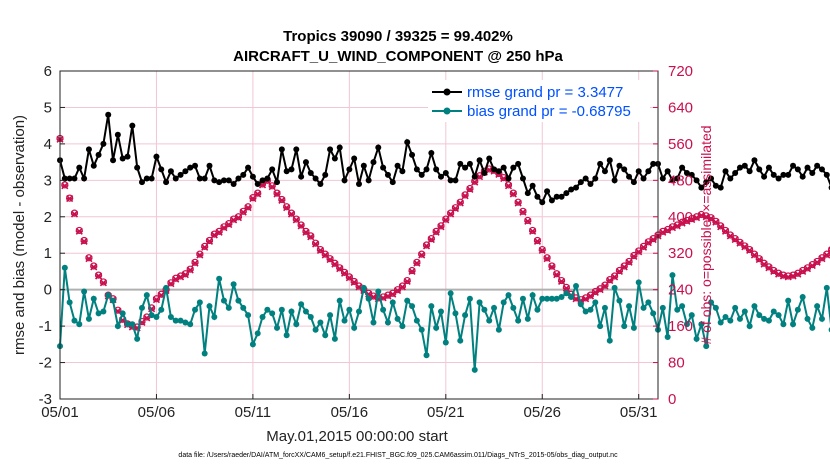  What do you see at coordinates (157, 412) in the screenshot?
I see `x-tick-label: 05/06` at bounding box center [157, 412].